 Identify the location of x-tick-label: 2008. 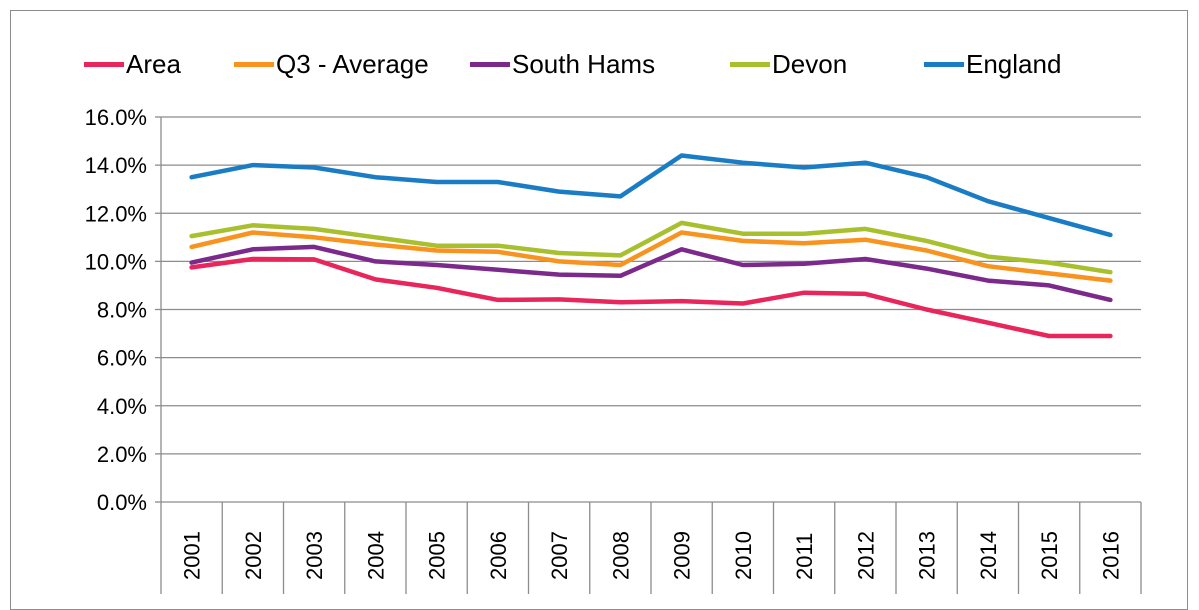
(620, 555).